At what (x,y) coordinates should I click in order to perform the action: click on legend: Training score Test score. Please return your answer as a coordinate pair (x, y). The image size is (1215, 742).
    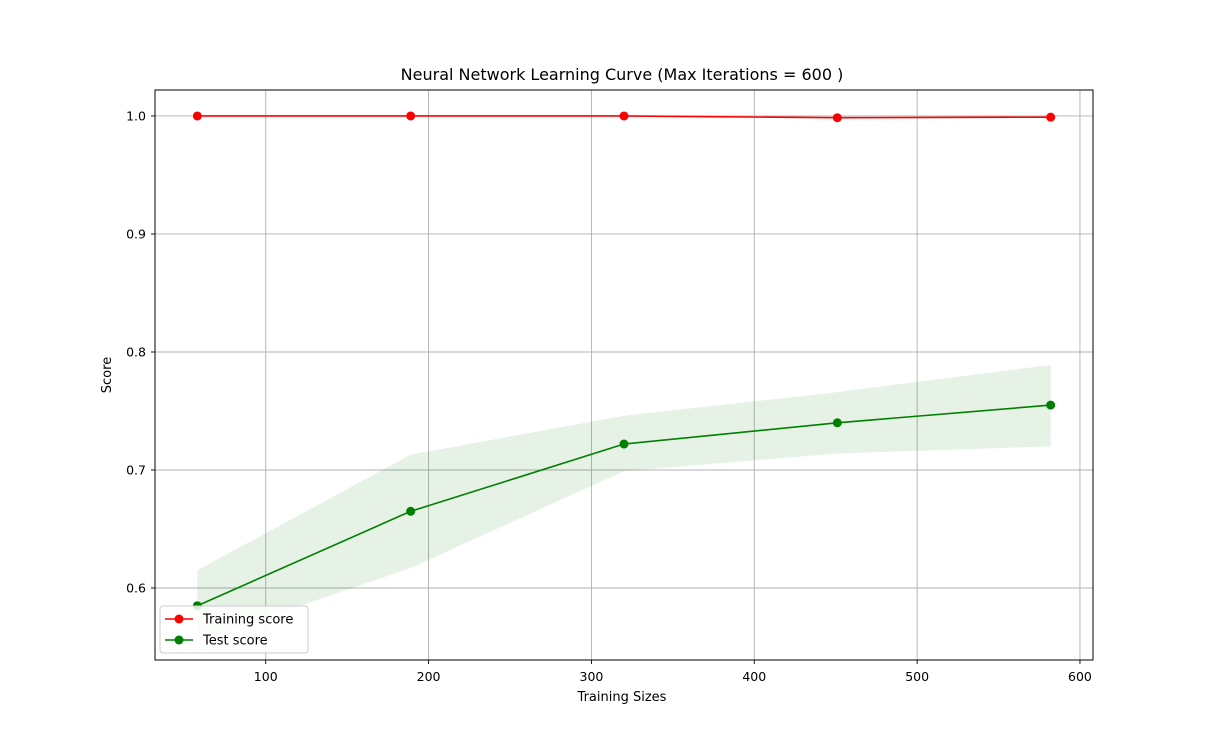
    Looking at the image, I should click on (234, 629).